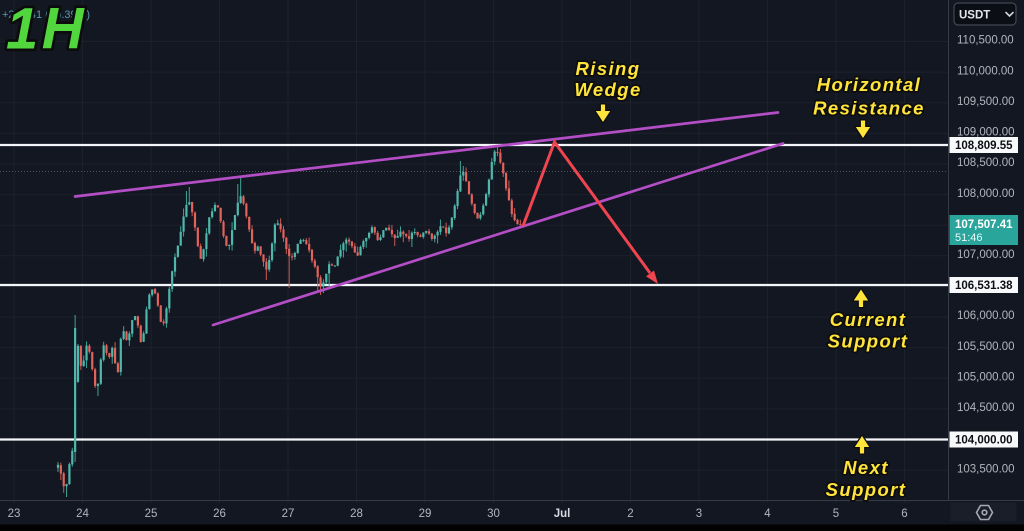  Describe the element at coordinates (986, 163) in the screenshot. I see `svg-text: 108,500.00` at that location.